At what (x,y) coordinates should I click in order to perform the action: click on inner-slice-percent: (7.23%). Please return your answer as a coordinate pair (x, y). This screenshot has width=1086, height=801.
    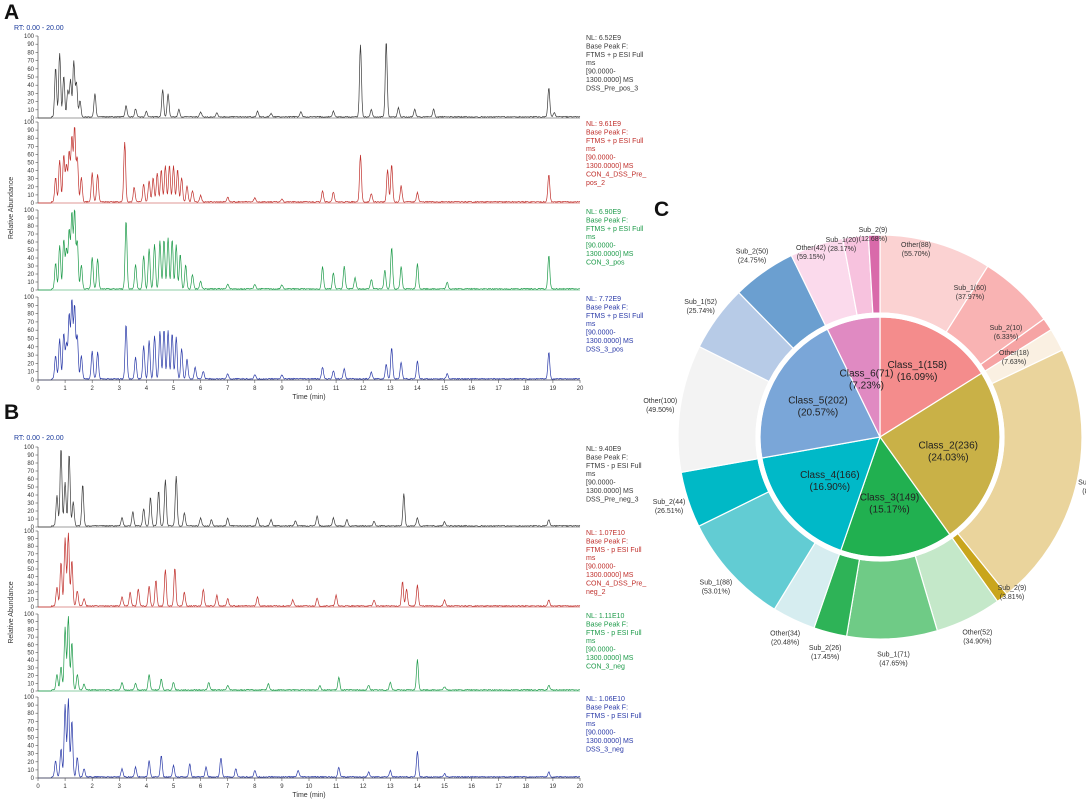
    Looking at the image, I should click on (866, 386).